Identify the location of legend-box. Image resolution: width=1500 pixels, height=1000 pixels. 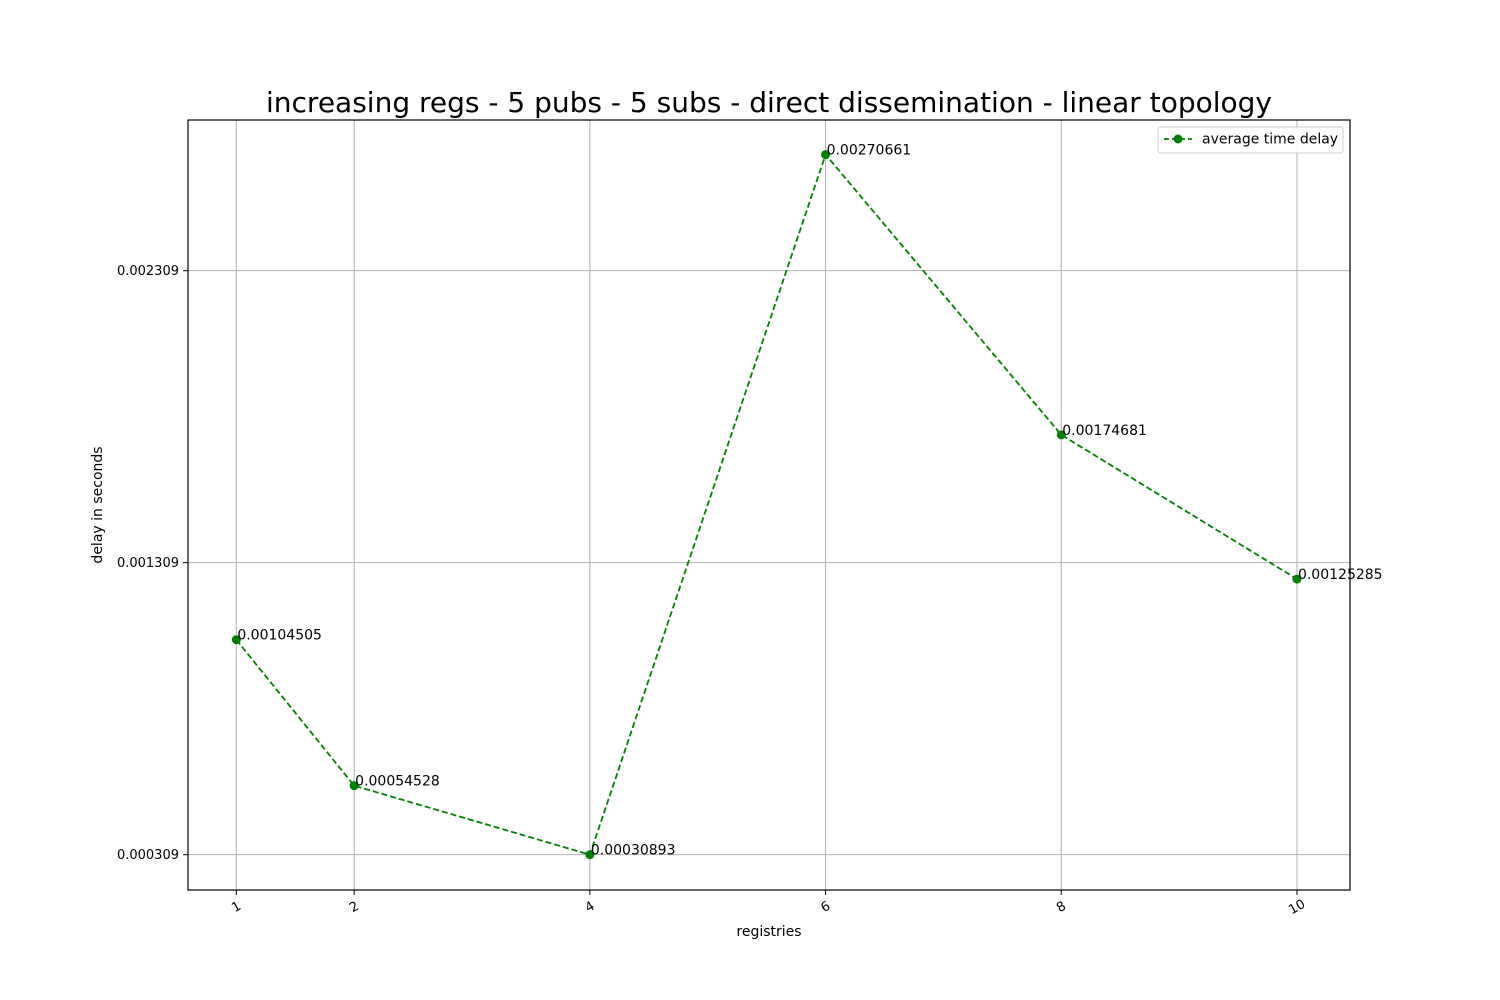
(1250, 140).